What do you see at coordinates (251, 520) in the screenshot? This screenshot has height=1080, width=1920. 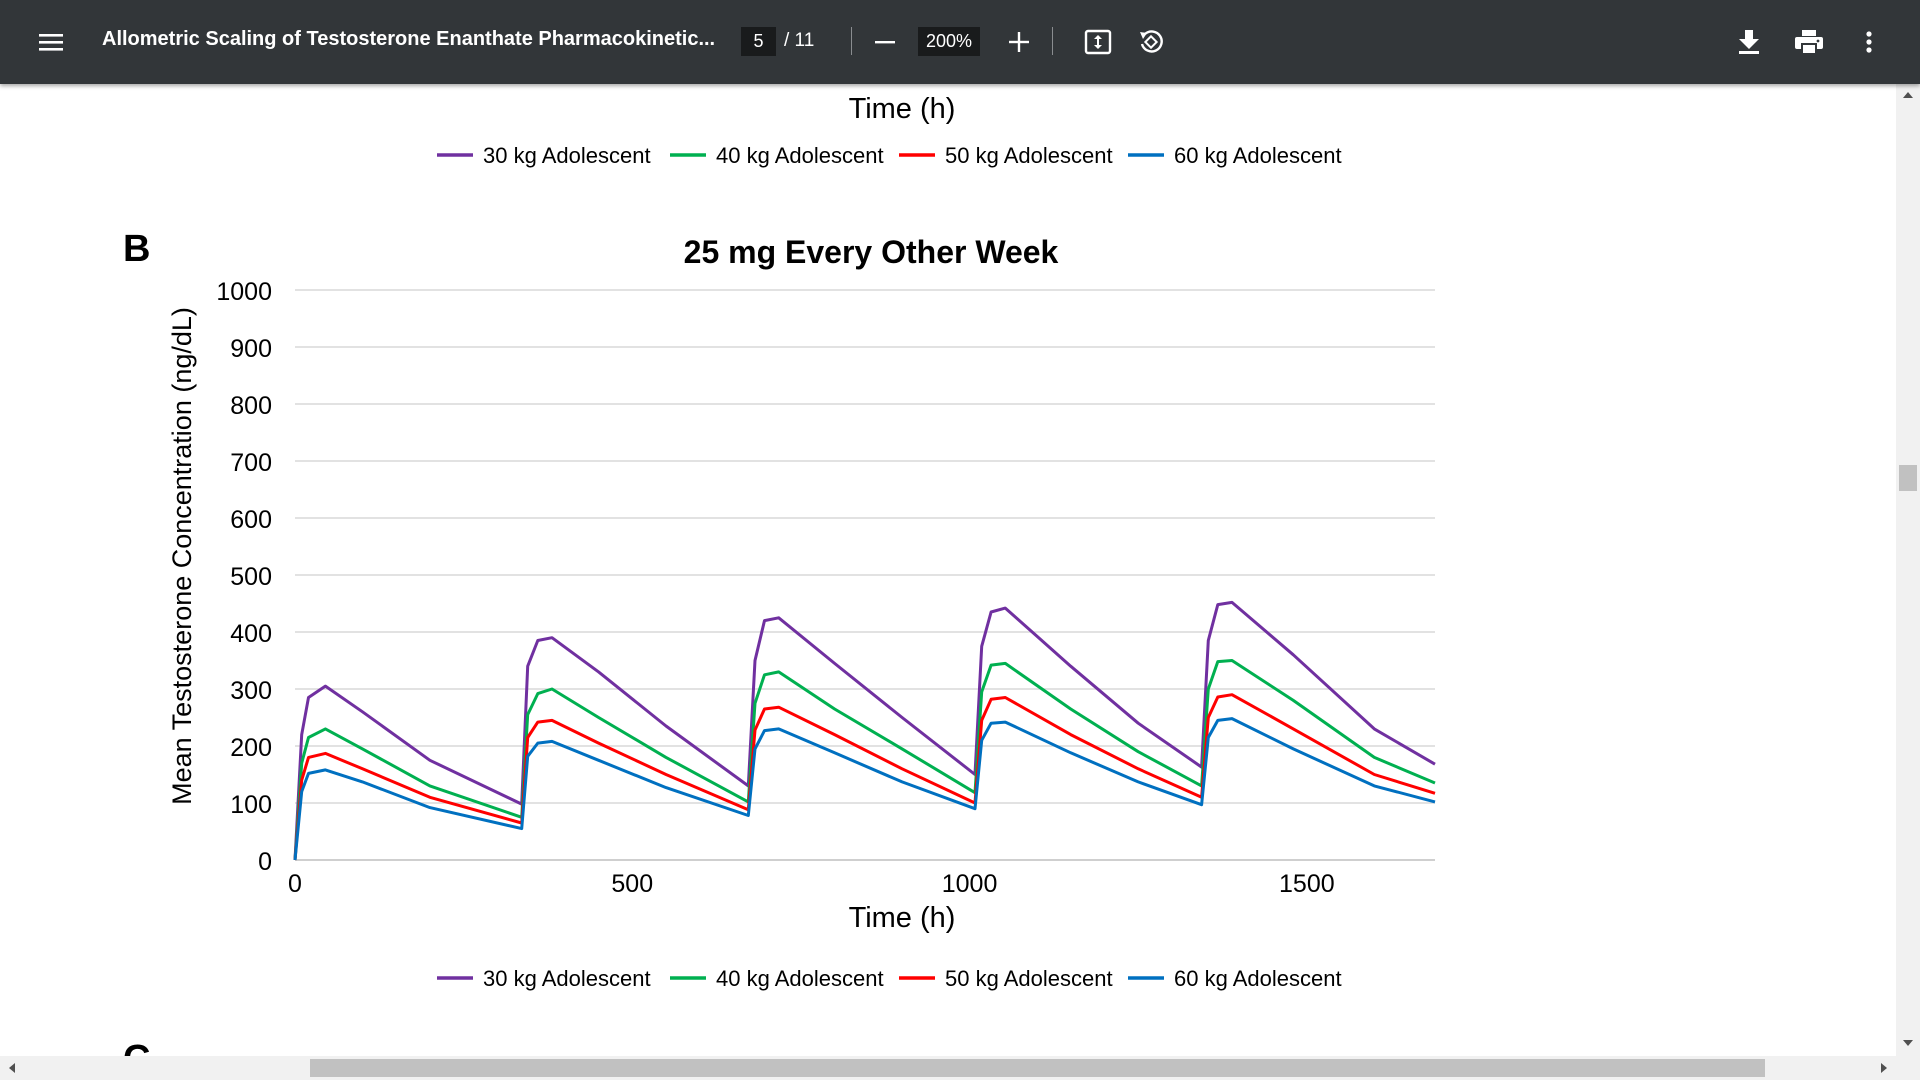 I see `y-tick-label: 600` at bounding box center [251, 520].